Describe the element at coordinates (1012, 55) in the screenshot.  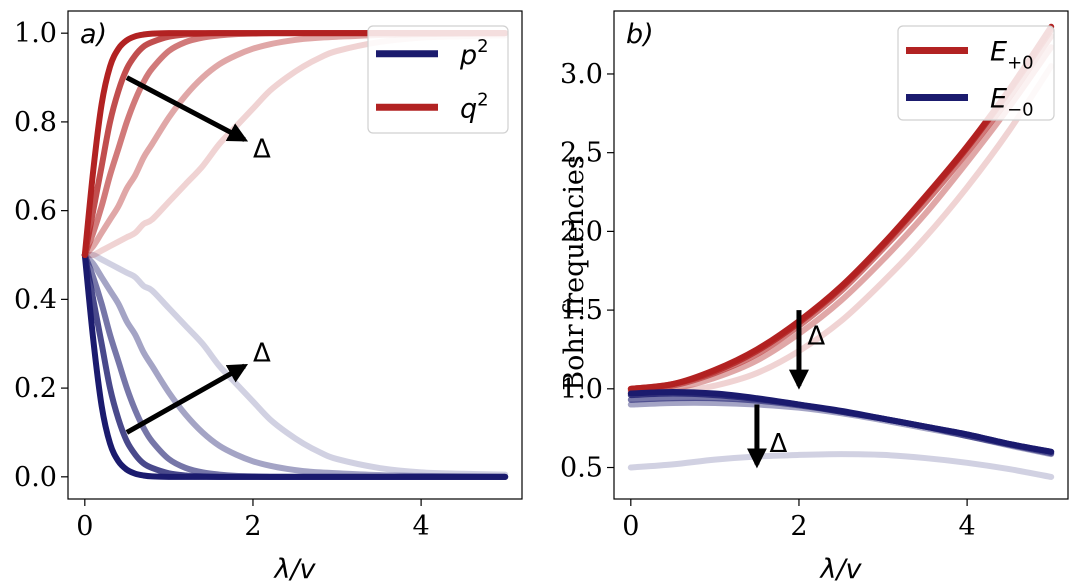
I see `legend-label: E+0` at that location.